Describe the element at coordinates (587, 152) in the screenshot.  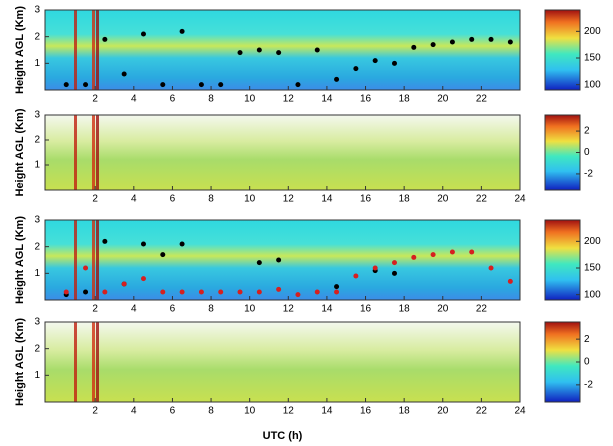
I see `colorbar-tick-label: 0` at that location.